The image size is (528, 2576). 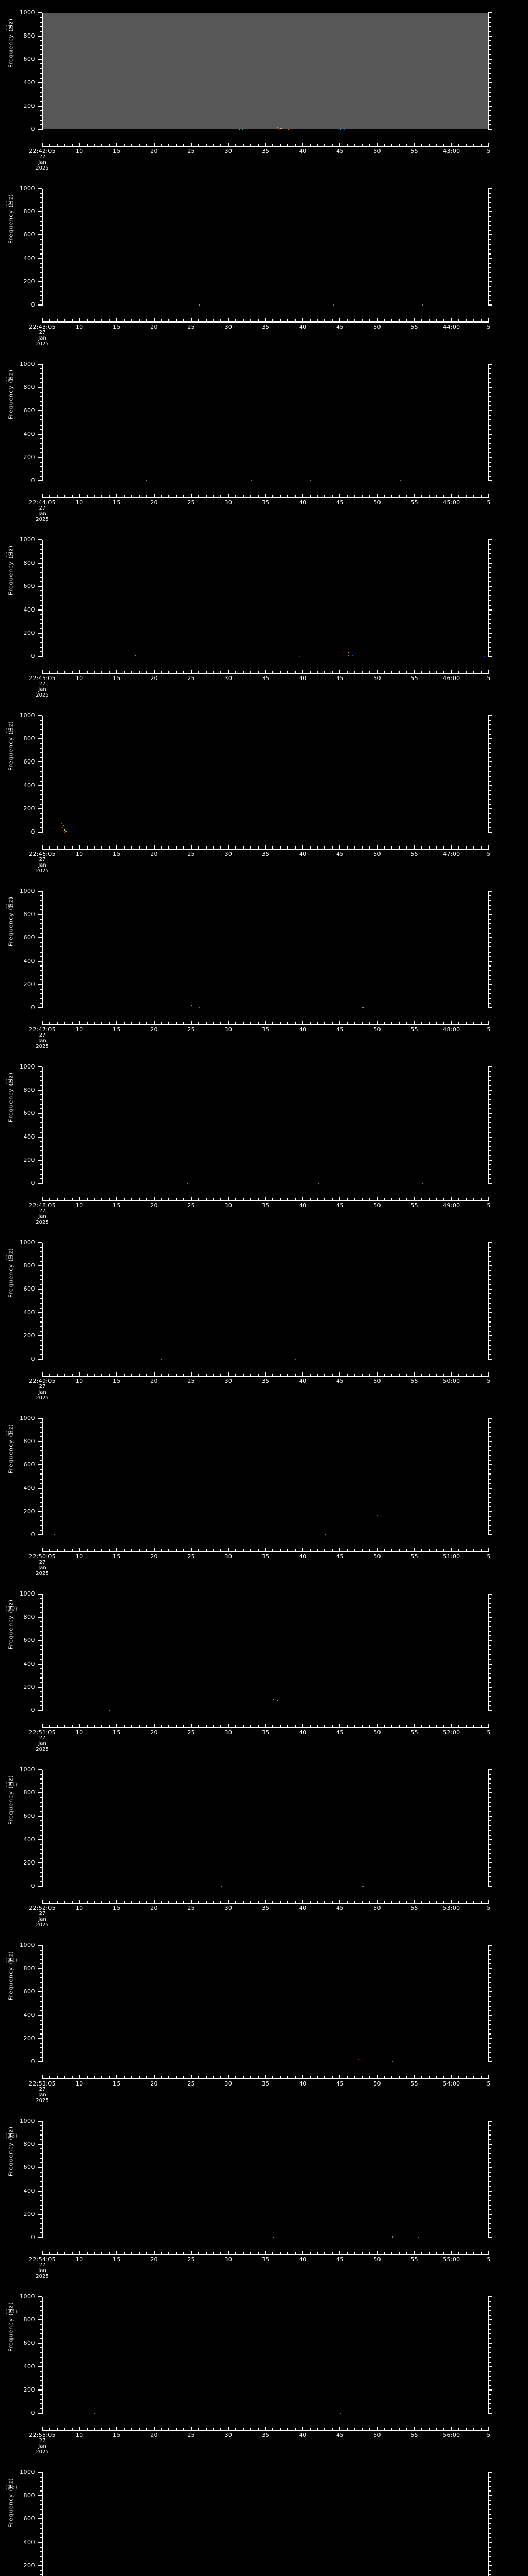 I want to click on y-axis-tick-label: 400, so click(x=29, y=785).